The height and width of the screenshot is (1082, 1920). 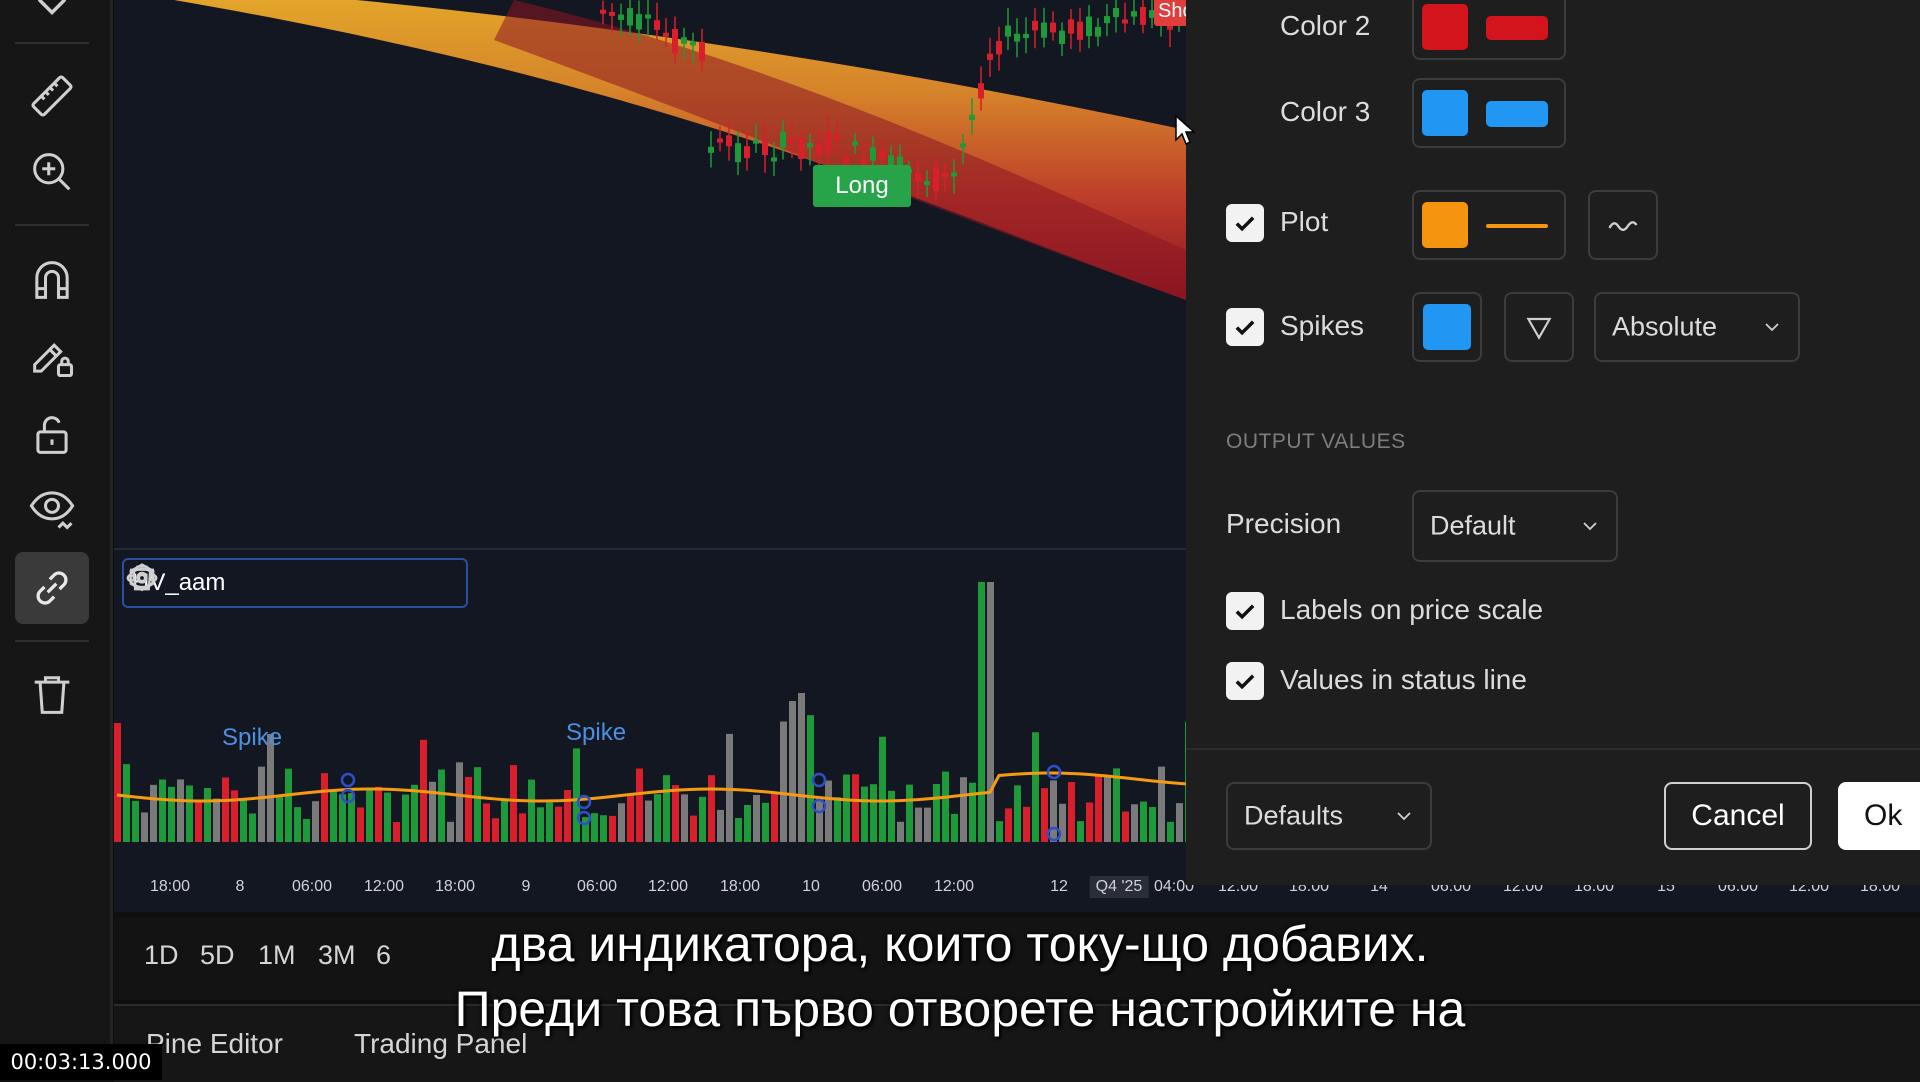 What do you see at coordinates (52, 356) in the screenshot?
I see `lock-pencil-icon` at bounding box center [52, 356].